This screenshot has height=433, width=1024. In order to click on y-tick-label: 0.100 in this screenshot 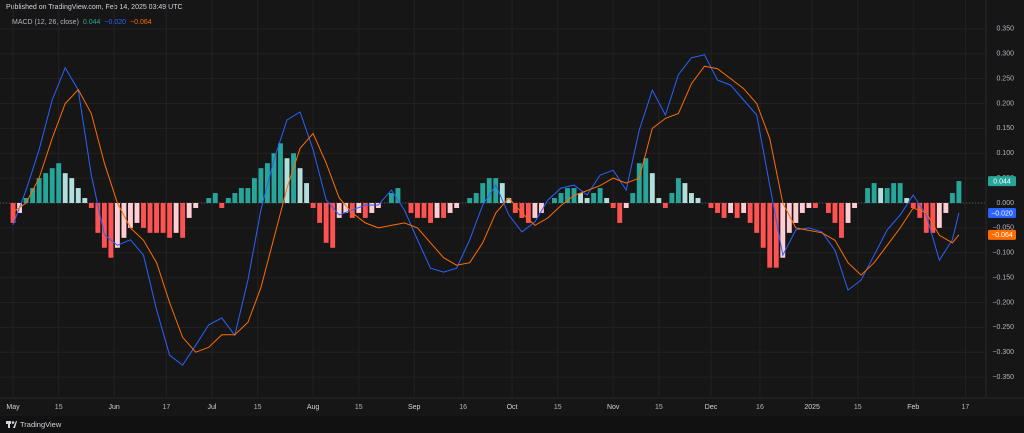, I will do `click(1005, 153)`.